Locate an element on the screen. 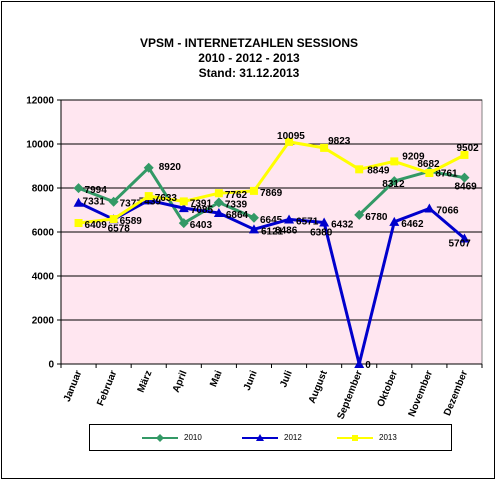  x-tick-label-11: Dezember is located at coordinates (456, 393).